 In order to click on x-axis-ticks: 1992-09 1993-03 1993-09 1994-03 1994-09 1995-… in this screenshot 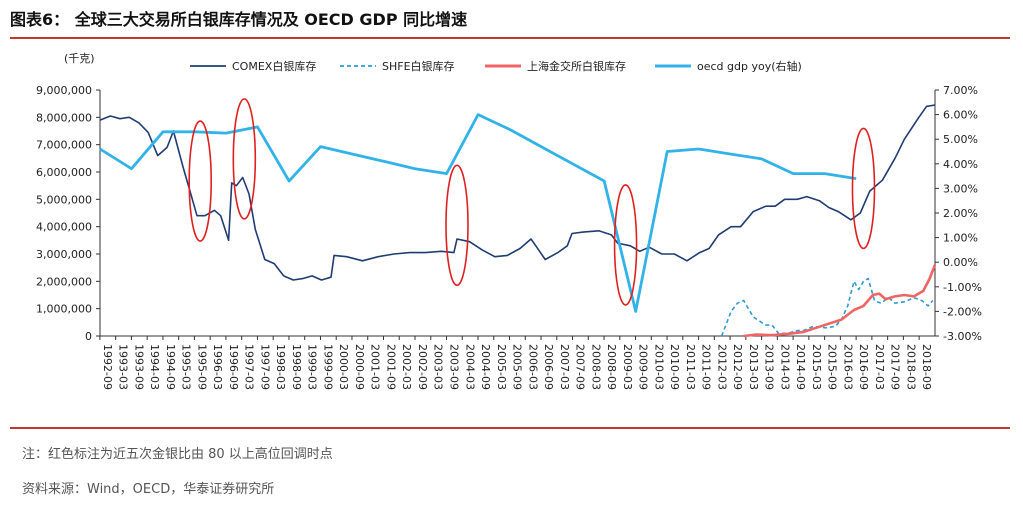, I will do `click(516, 363)`.